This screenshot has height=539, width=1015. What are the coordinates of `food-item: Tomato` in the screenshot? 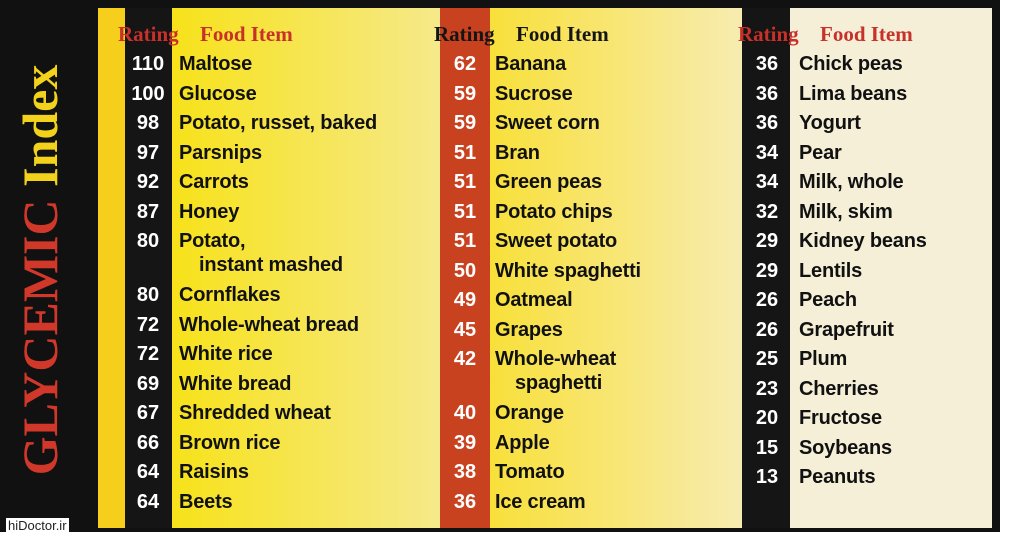 It's located at (530, 472).